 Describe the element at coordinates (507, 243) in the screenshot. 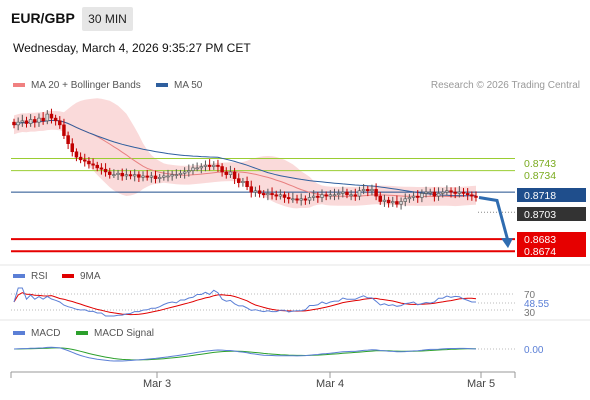

I see `forecast-arrow-head` at that location.